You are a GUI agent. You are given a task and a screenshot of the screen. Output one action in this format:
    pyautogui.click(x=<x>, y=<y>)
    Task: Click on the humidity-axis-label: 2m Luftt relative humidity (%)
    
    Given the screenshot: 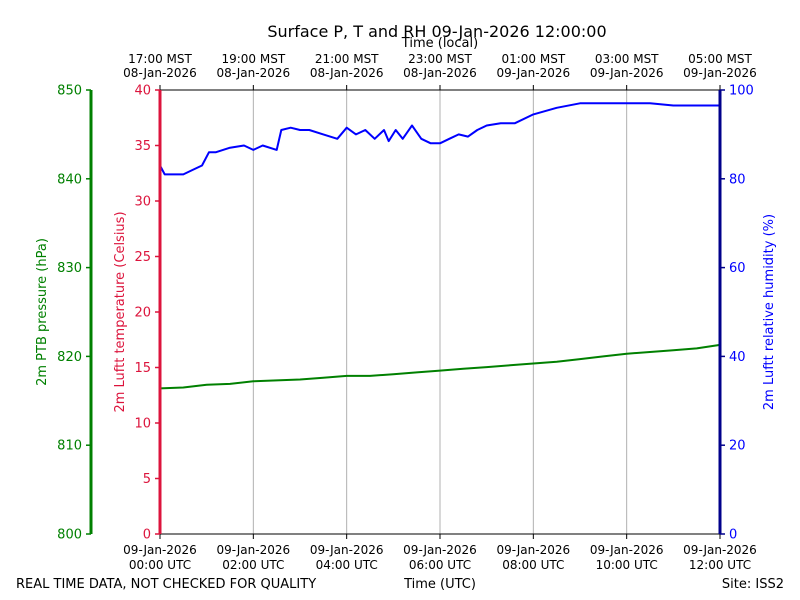 What is the action you would take?
    pyautogui.click(x=769, y=312)
    